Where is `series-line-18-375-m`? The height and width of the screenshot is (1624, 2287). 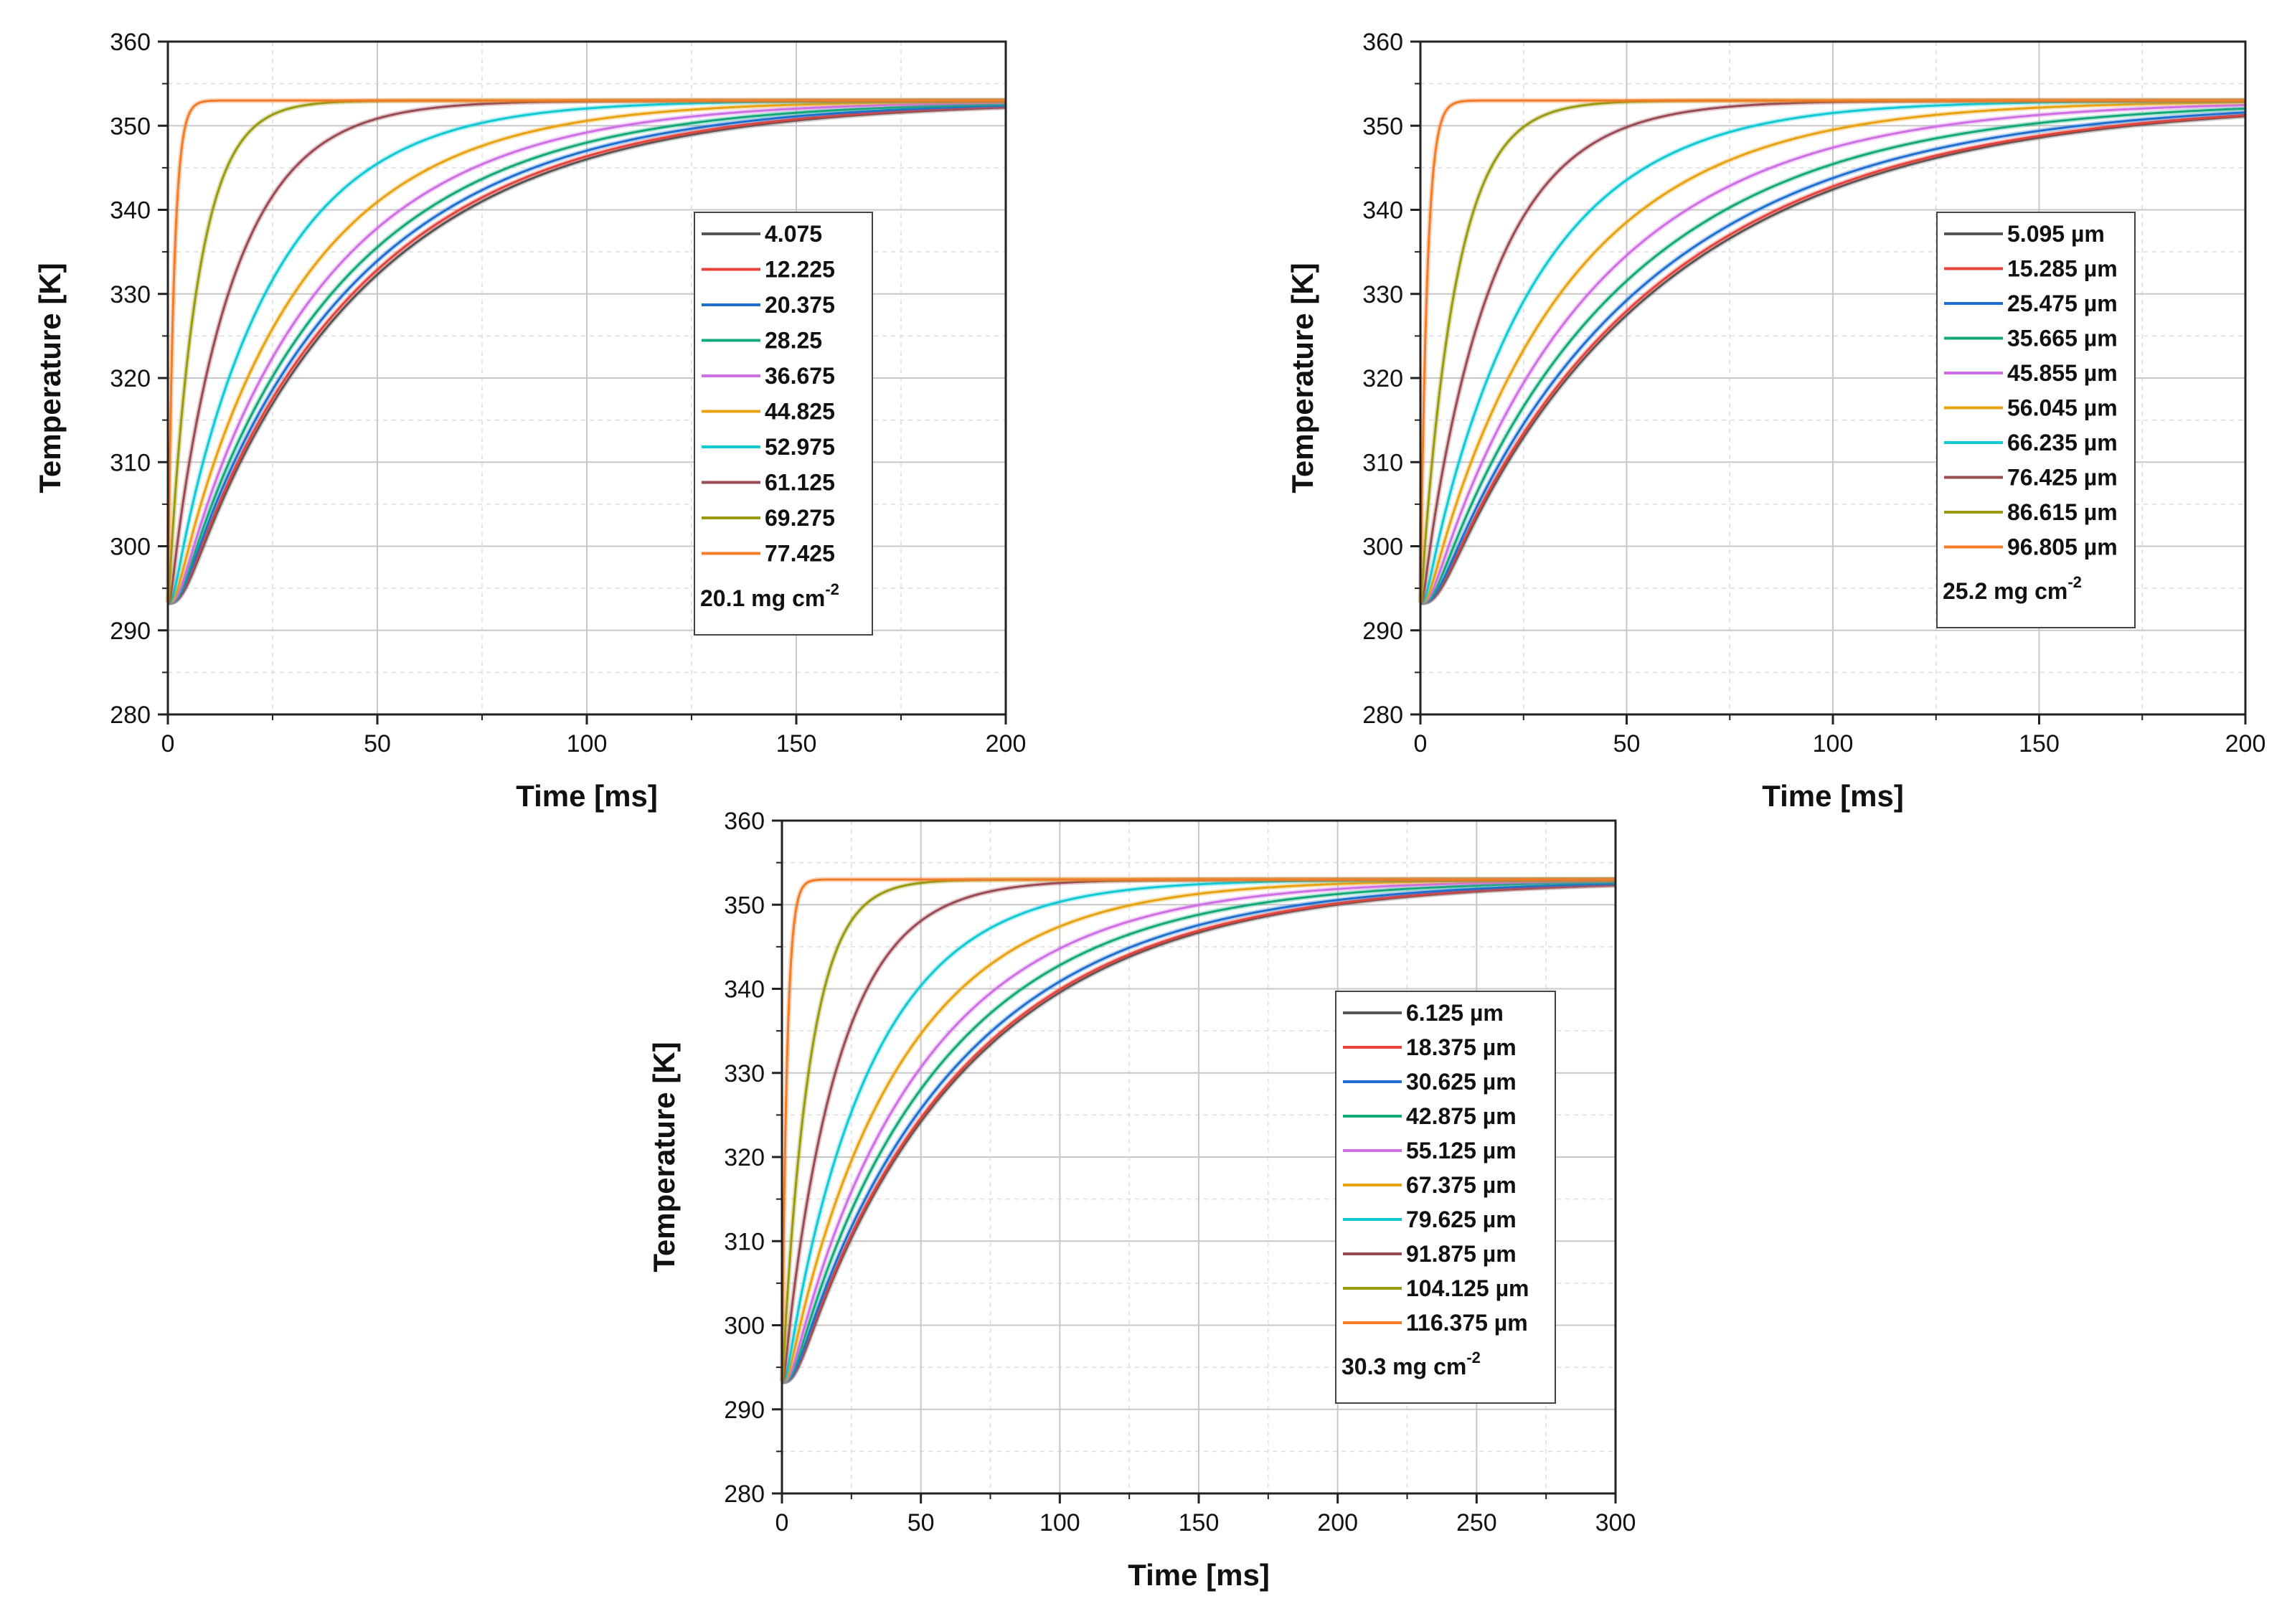 series-line-18-375-m is located at coordinates (1198, 1133).